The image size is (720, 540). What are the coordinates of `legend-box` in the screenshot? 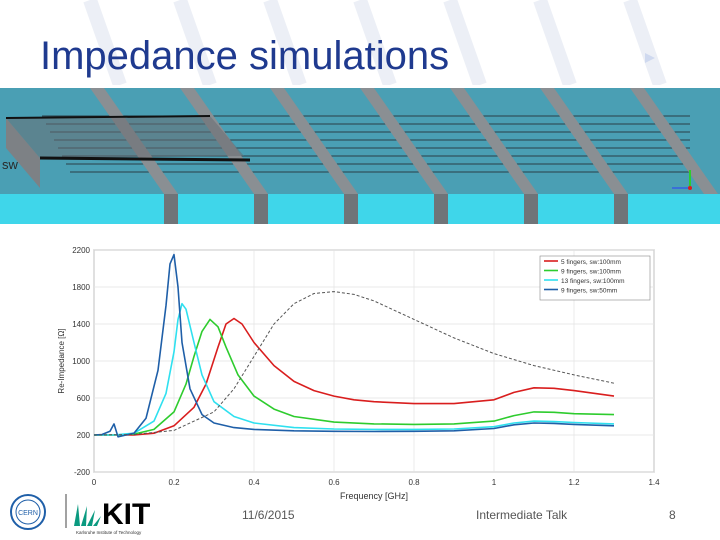 It's located at (595, 278).